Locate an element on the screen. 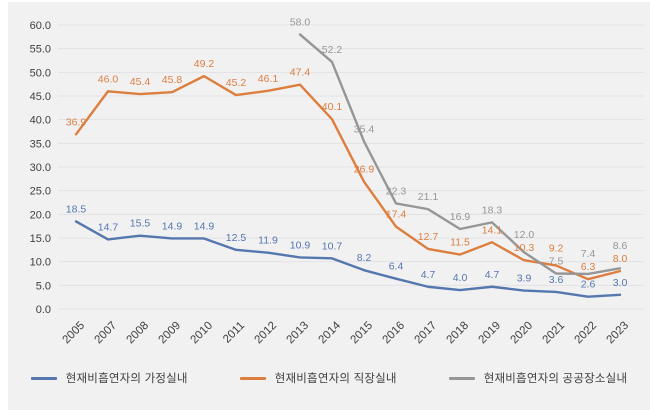 Image resolution: width=650 pixels, height=410 pixels. data-label-workplace-indoor: 40.1 is located at coordinates (332, 107).